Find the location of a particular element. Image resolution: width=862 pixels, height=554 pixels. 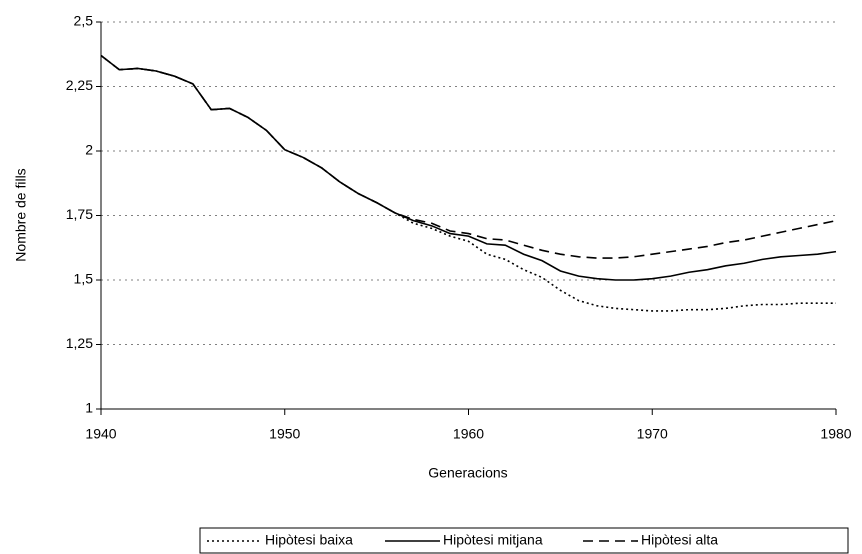

y-tick-label: 1,25 is located at coordinates (79, 343).